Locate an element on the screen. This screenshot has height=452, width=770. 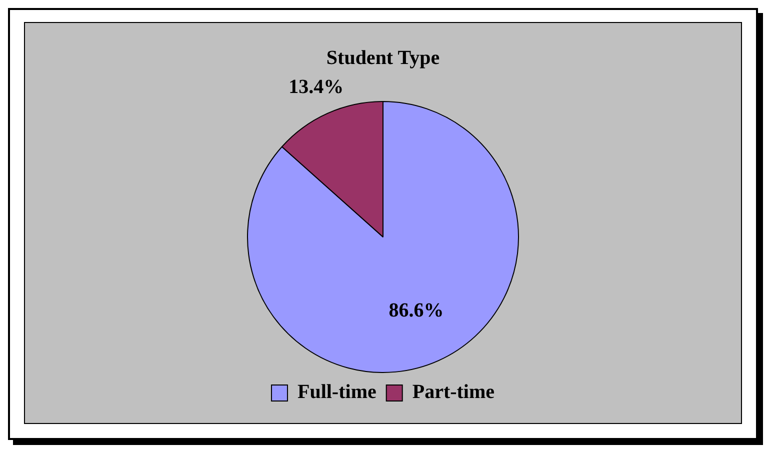
chart-title: Student Type is located at coordinates (383, 58).